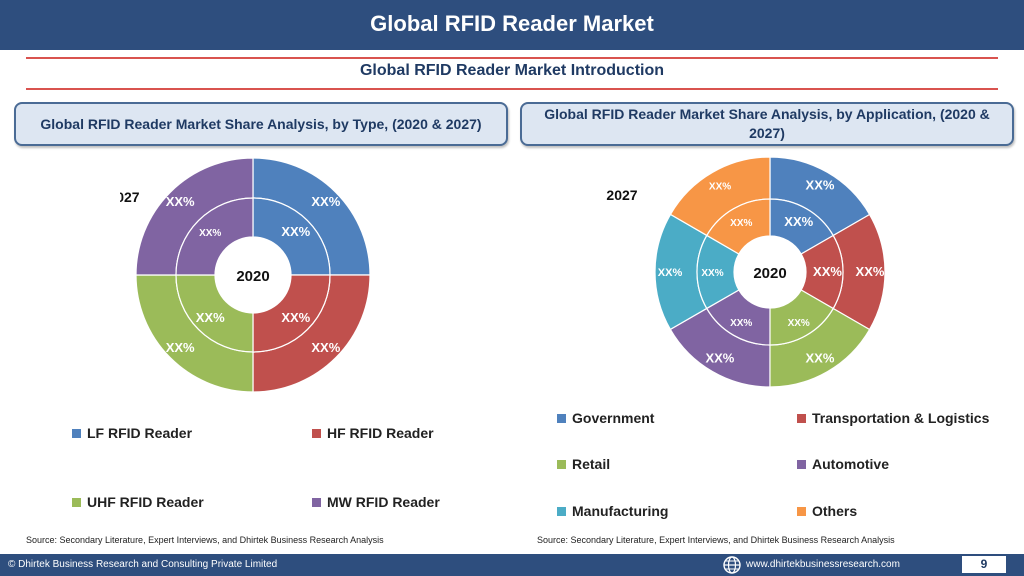  Describe the element at coordinates (613, 418) in the screenshot. I see `legend-label: Government` at that location.